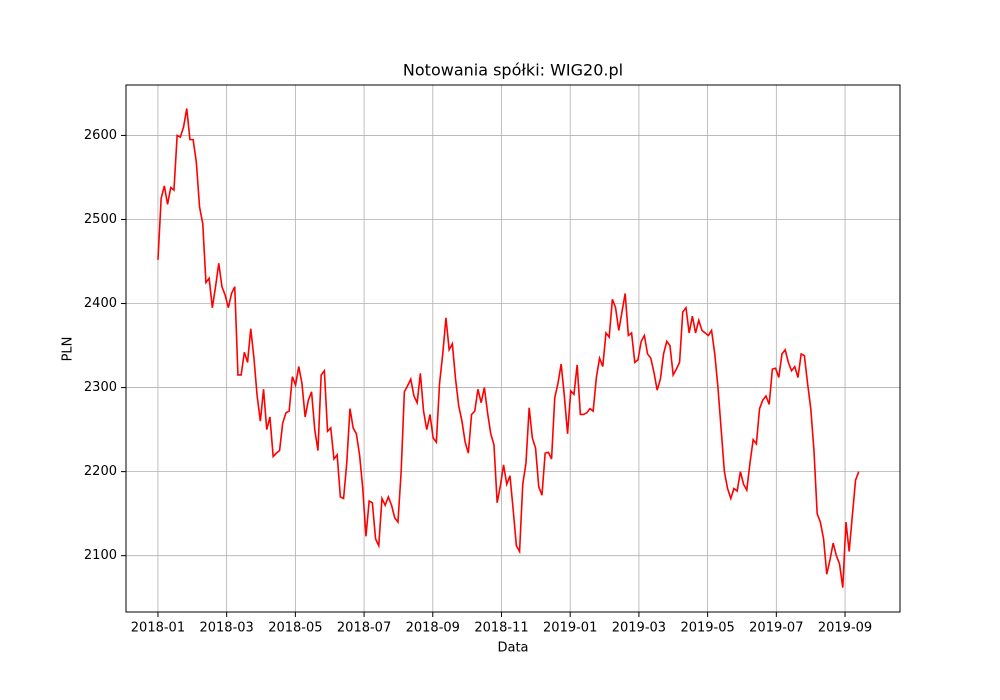 The width and height of the screenshot is (1000, 700). Describe the element at coordinates (512, 648) in the screenshot. I see `x-axis-label: Data` at that location.